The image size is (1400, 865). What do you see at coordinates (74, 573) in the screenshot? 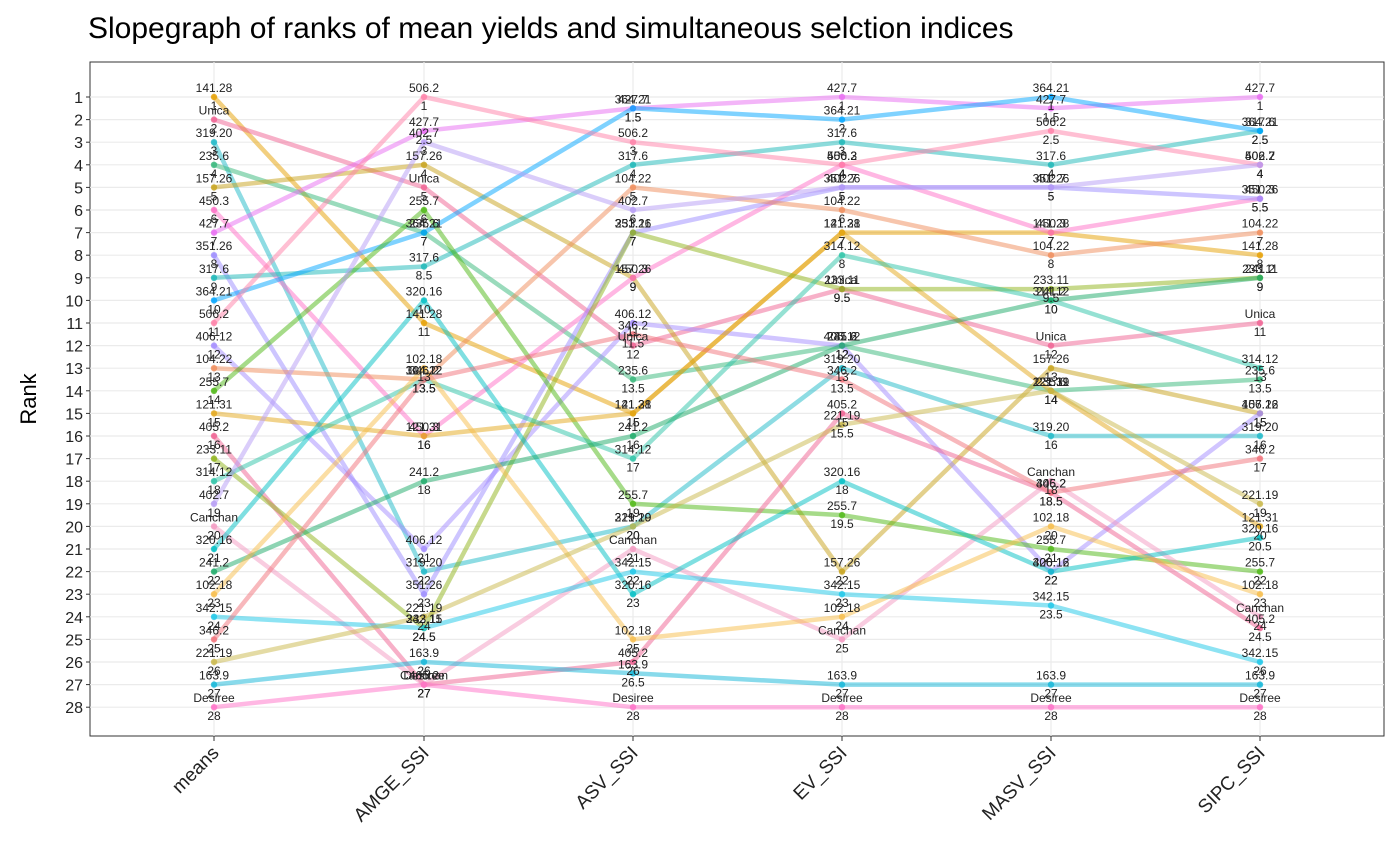
I see `y-tick-label: 22` at bounding box center [74, 573].